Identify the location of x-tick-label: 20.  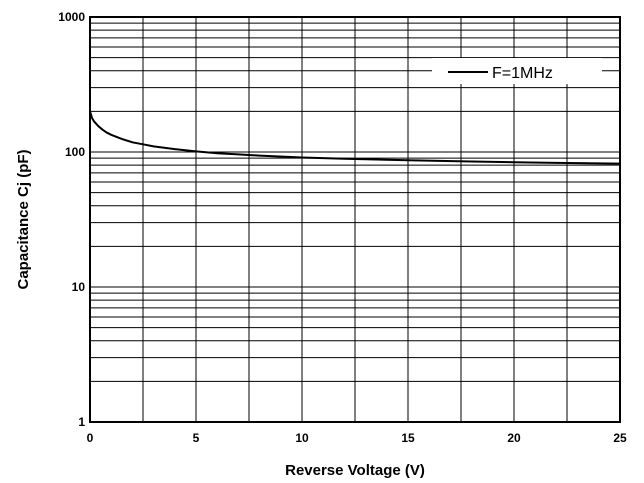
(514, 438).